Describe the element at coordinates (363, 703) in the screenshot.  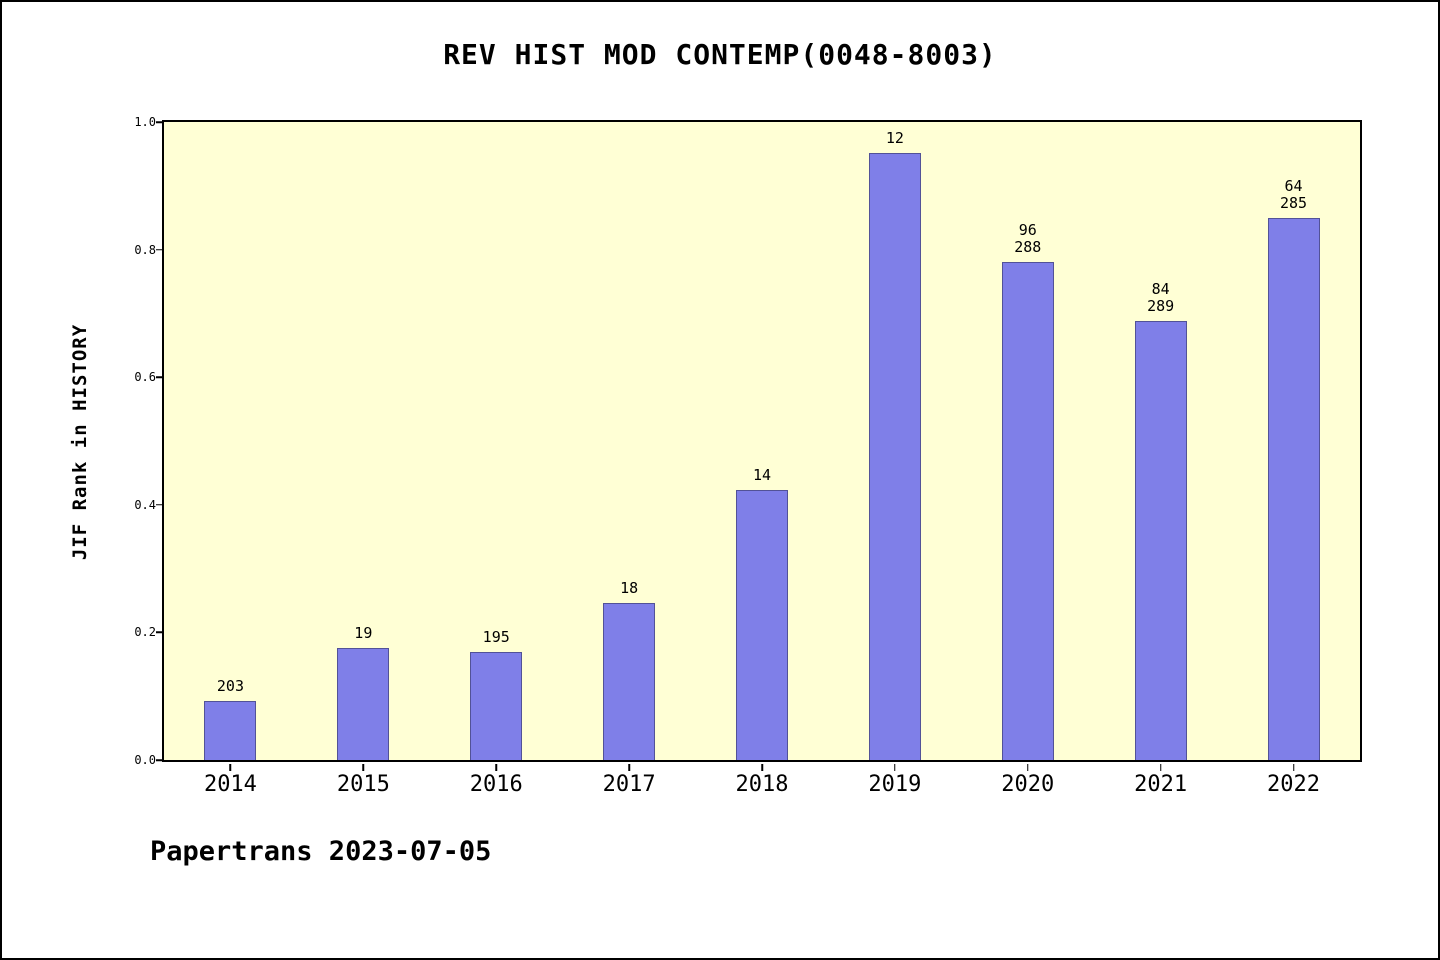
I see `bar-2015` at that location.